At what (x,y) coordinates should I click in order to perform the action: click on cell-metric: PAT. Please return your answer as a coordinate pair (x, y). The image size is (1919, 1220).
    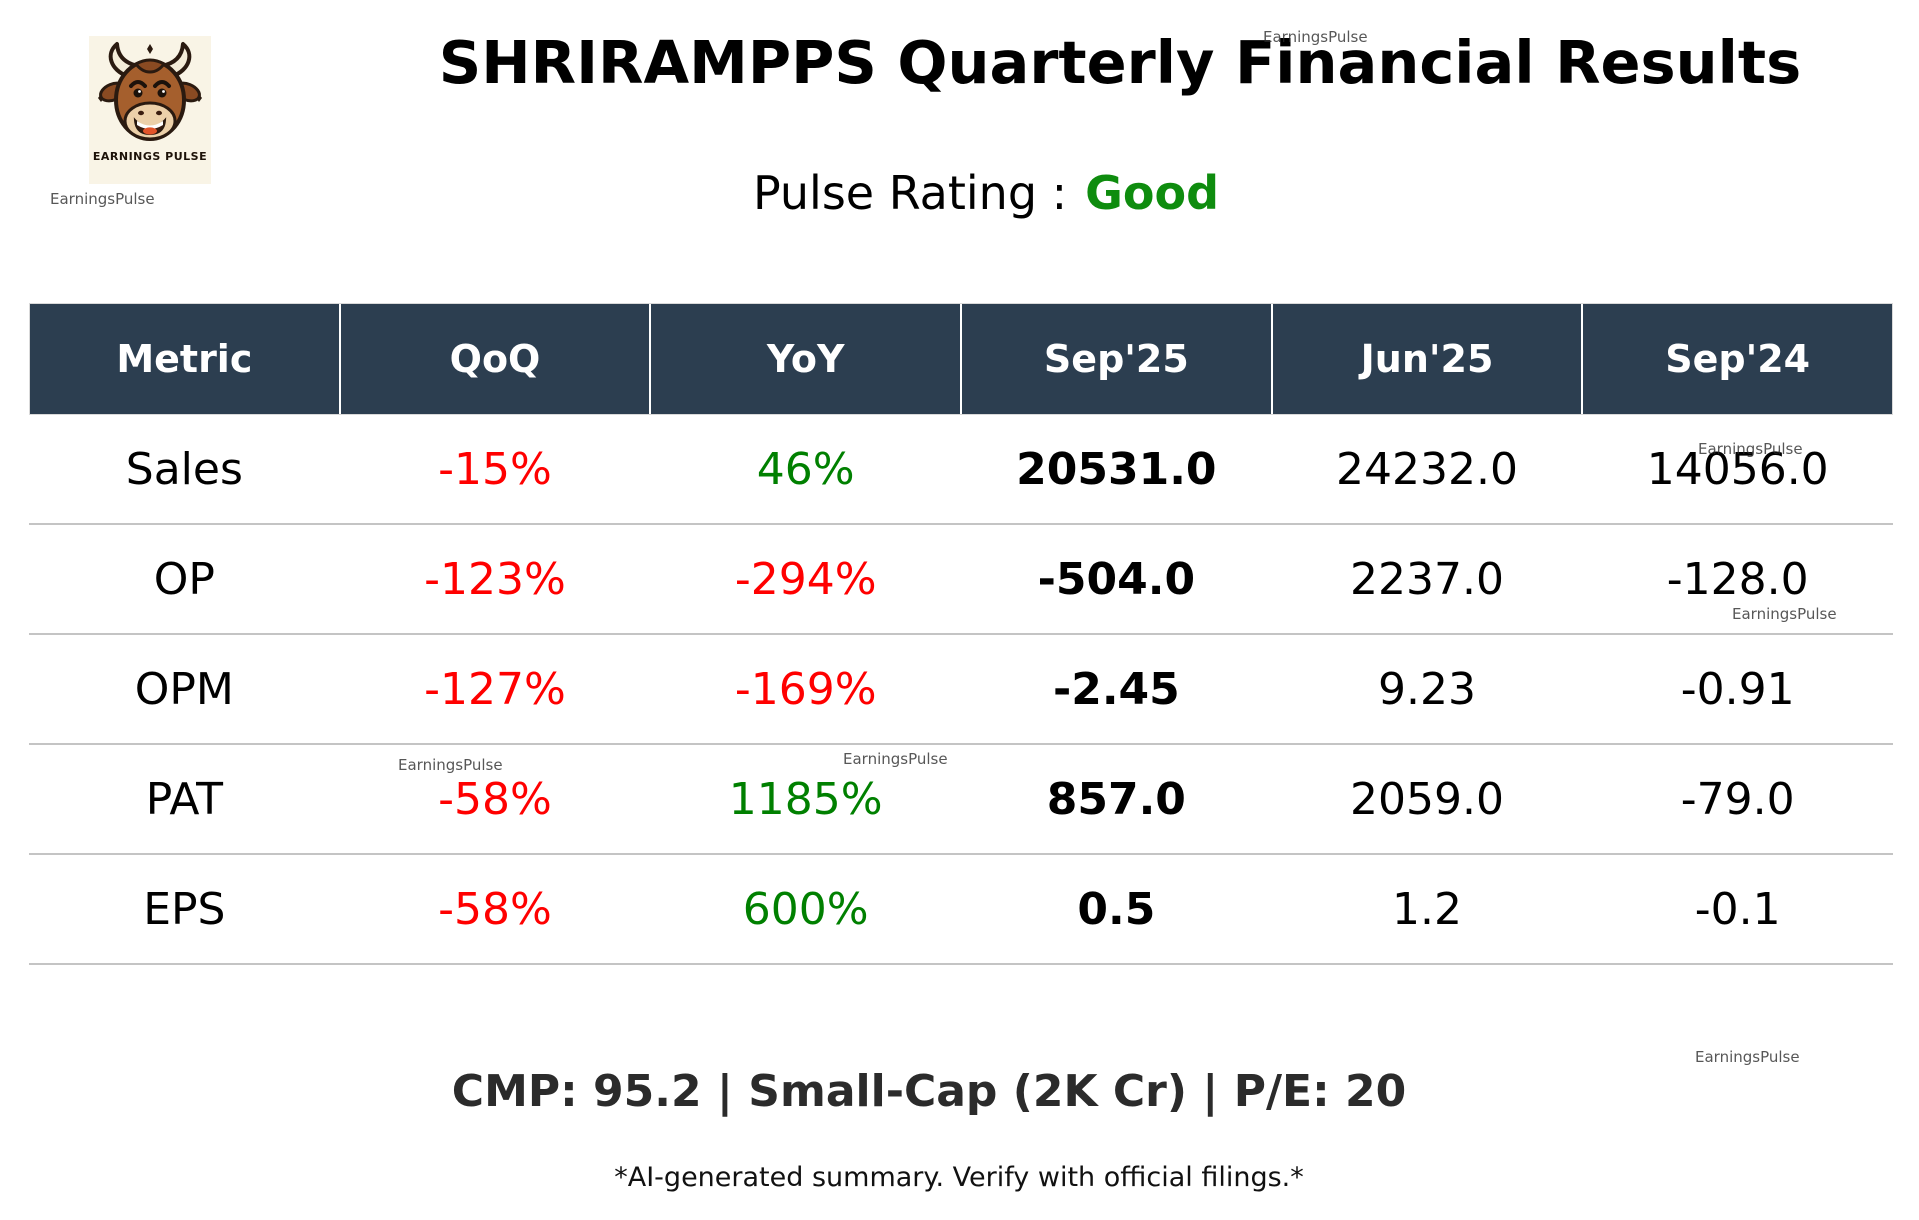
    Looking at the image, I should click on (184, 799).